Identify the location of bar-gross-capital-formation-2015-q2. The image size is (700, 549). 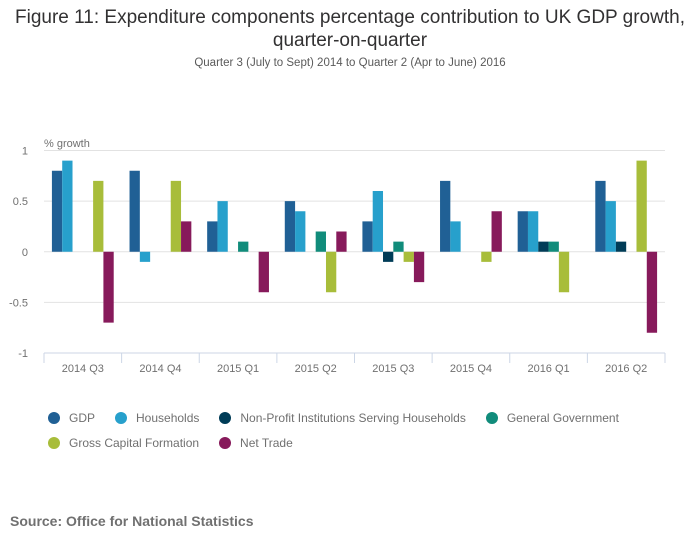
(331, 272).